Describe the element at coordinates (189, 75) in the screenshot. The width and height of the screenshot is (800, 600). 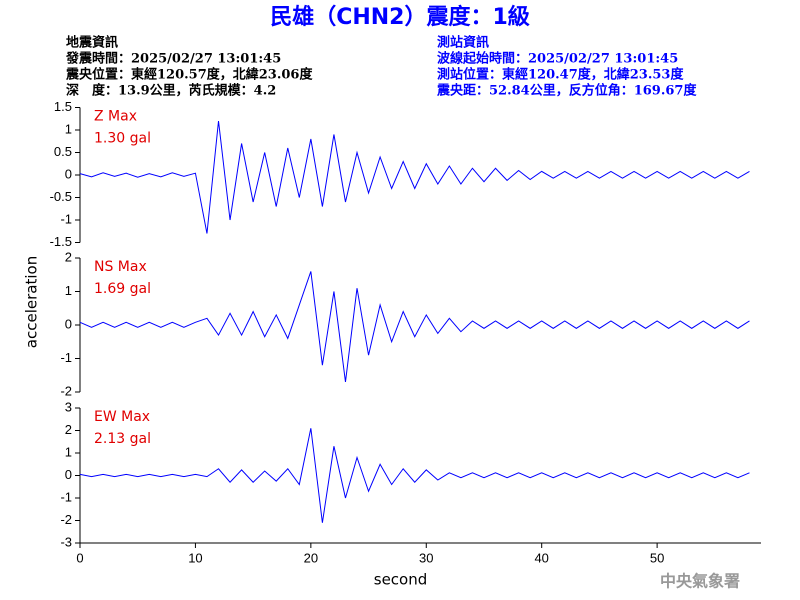
I see `info-line: 震央位置：東經120.57度，北緯23.06度` at that location.